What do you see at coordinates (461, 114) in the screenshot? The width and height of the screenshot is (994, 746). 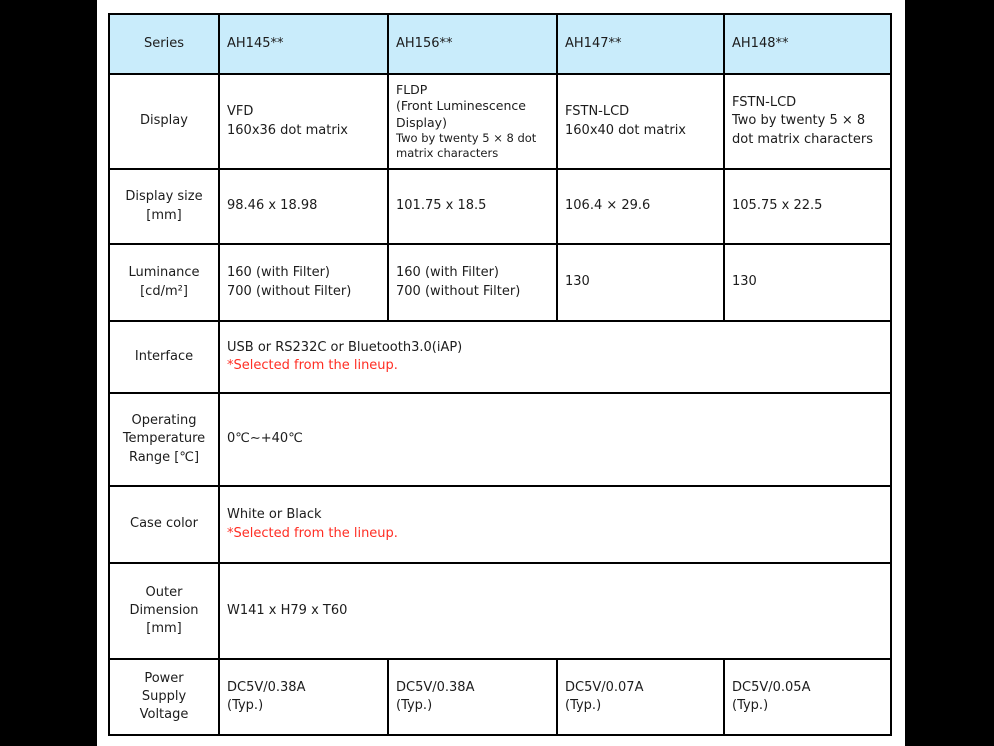 I see `cell-line: (Front Luminescence Display)` at bounding box center [461, 114].